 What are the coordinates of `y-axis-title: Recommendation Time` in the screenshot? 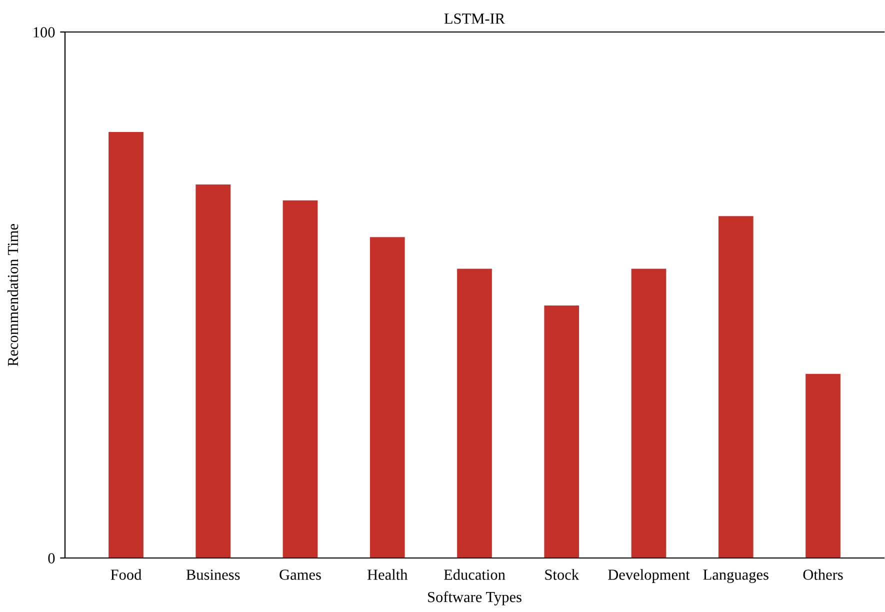 It's located at (12, 295).